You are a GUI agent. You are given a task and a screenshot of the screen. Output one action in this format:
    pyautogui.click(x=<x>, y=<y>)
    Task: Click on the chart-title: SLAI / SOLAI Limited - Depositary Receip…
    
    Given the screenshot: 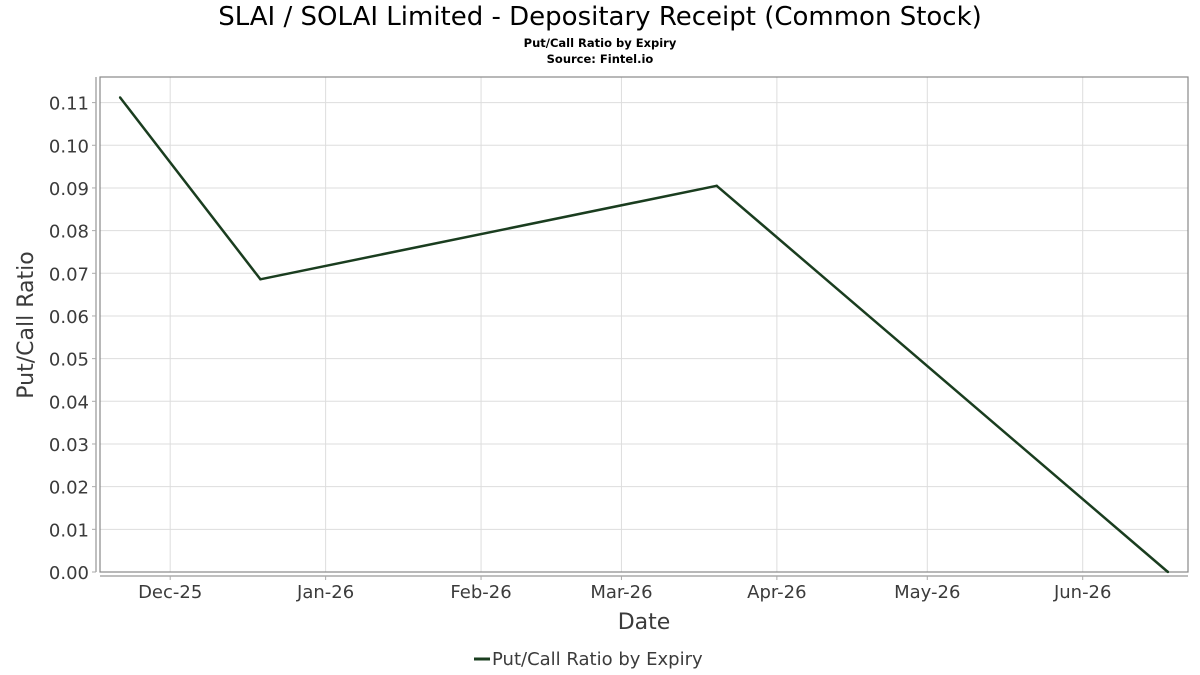 What is the action you would take?
    pyautogui.click(x=600, y=17)
    